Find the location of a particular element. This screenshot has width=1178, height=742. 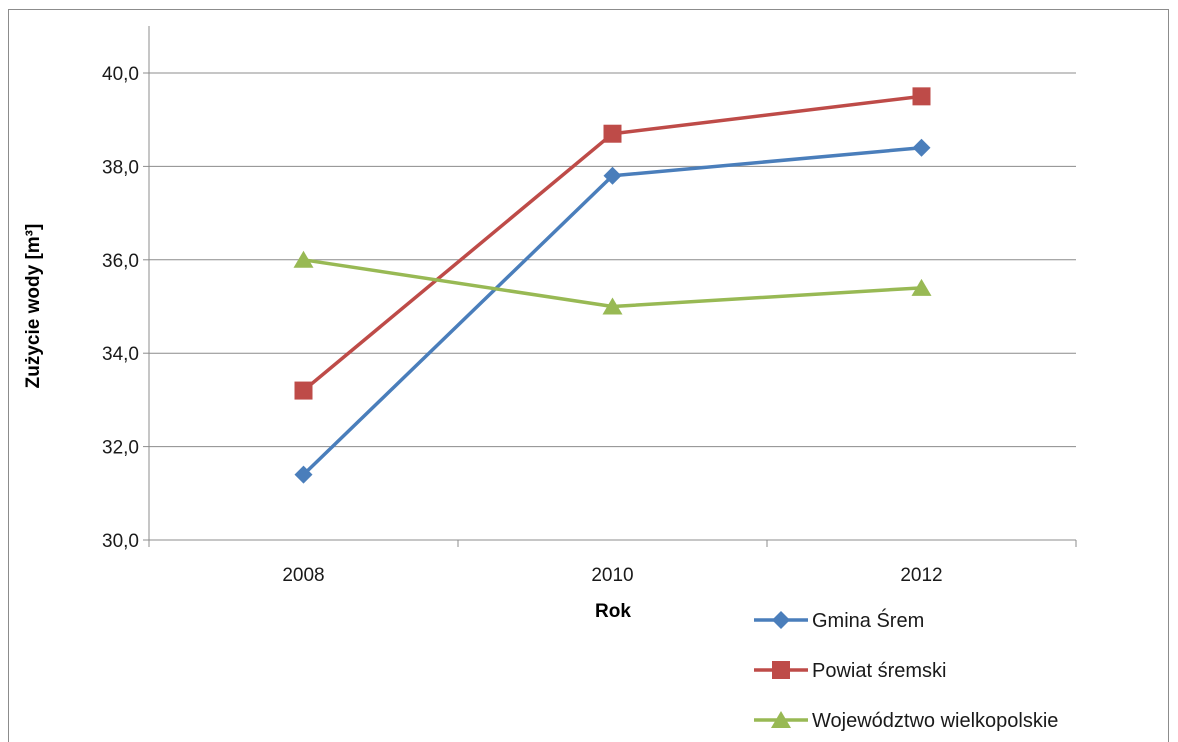

x-axis-title: Rok is located at coordinates (613, 611).